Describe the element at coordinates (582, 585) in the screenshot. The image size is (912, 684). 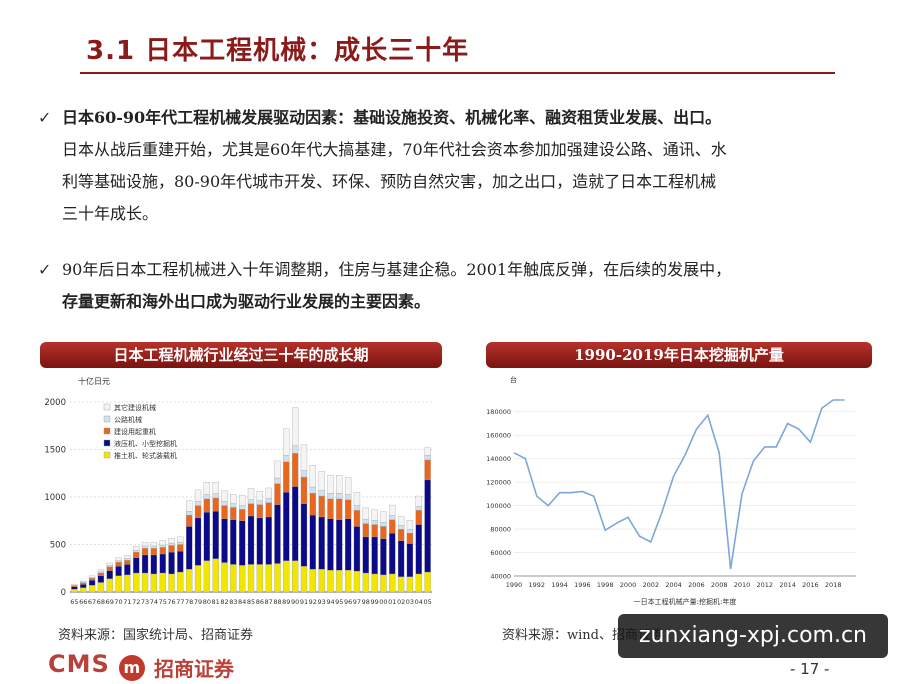
I see `x-tick-label: 1996` at that location.